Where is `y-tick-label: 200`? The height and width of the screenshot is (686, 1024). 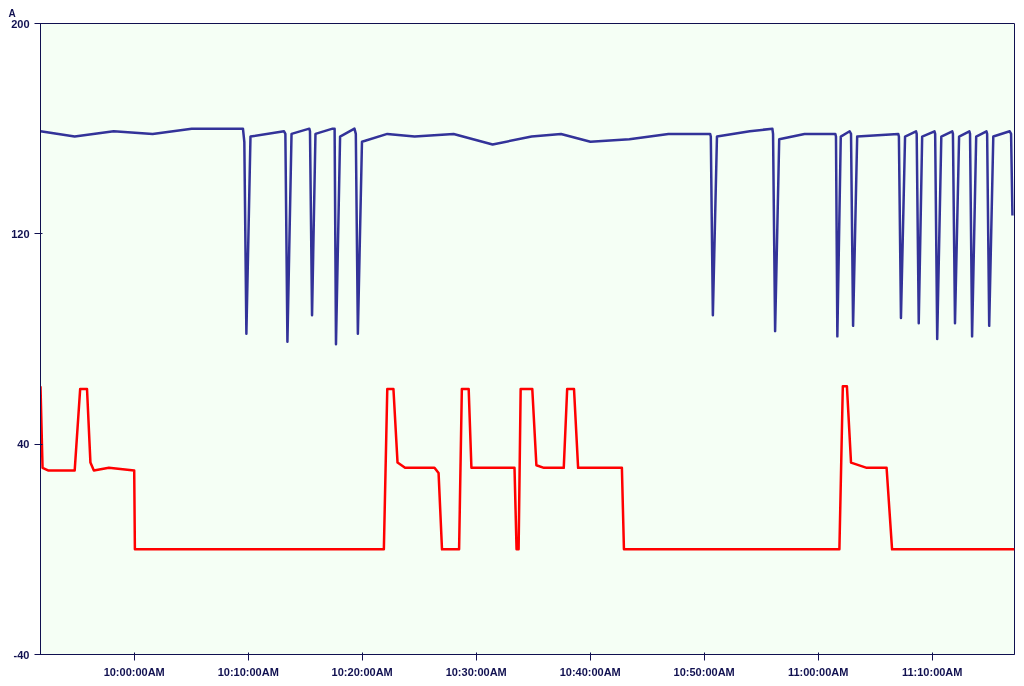 y-tick-label: 200 is located at coordinates (20, 23).